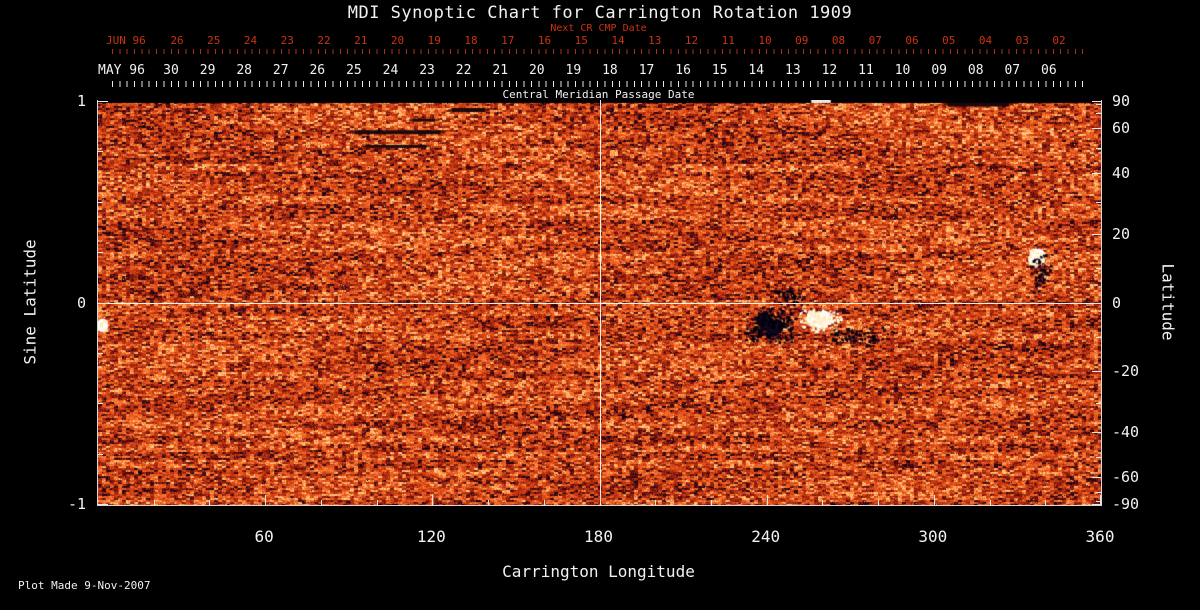 Image resolution: width=1200 pixels, height=610 pixels. What do you see at coordinates (598, 28) in the screenshot?
I see `next-cr-cmp-label: Next CR CMP Date` at bounding box center [598, 28].